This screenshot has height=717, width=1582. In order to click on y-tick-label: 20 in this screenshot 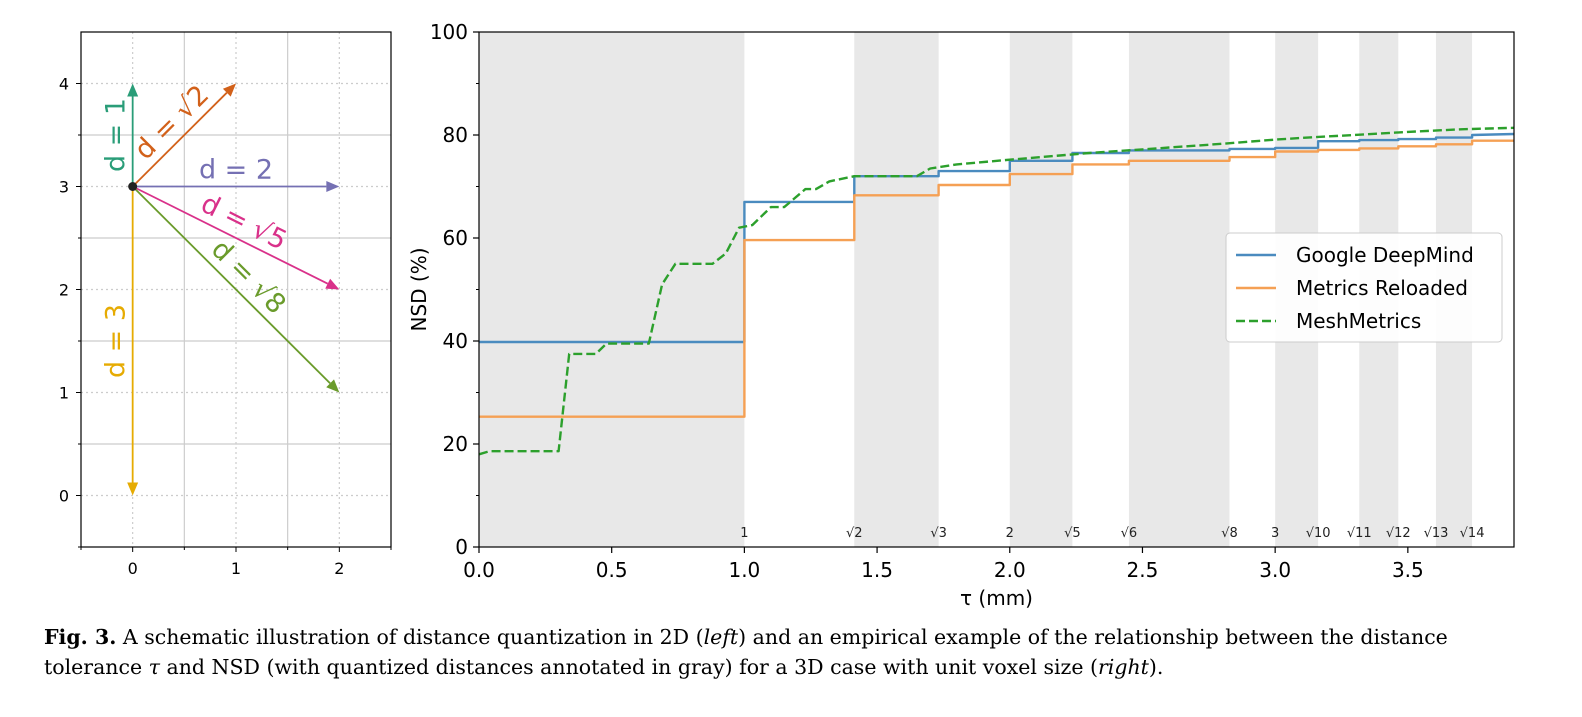, I will do `click(455, 444)`.